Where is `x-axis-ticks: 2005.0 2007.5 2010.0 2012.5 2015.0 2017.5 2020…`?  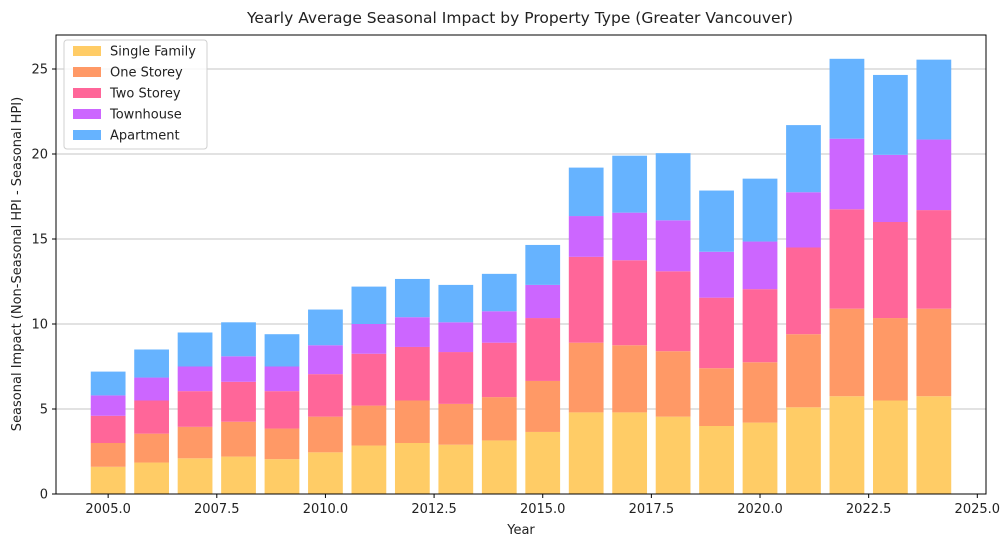
x-axis-ticks: 2005.0 2007.5 2010.0 2012.5 2015.0 2017.5 2020… is located at coordinates (542, 505).